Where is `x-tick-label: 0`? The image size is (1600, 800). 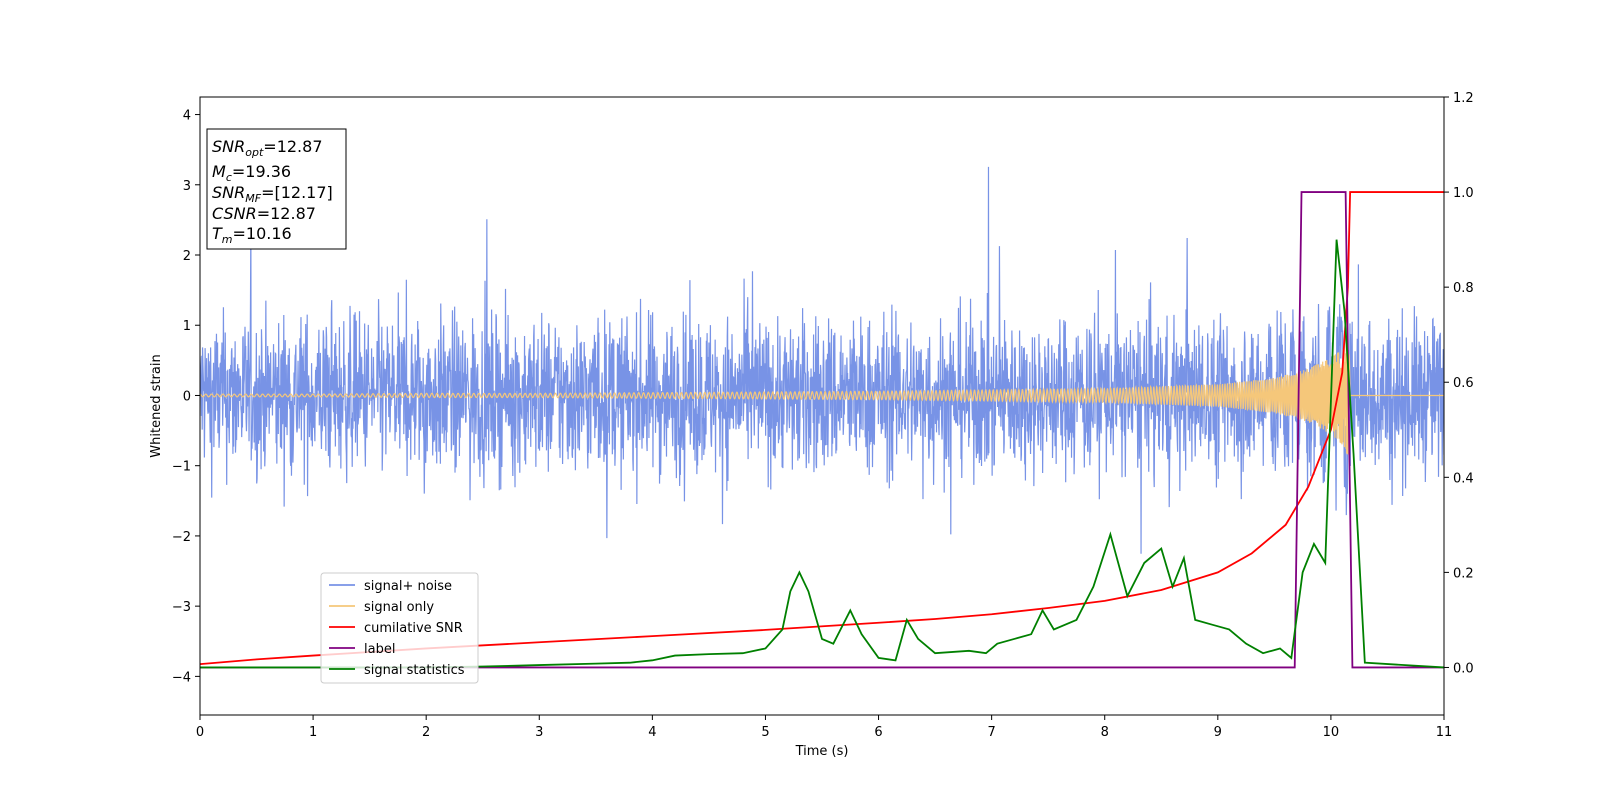
x-tick-label: 0 is located at coordinates (200, 732).